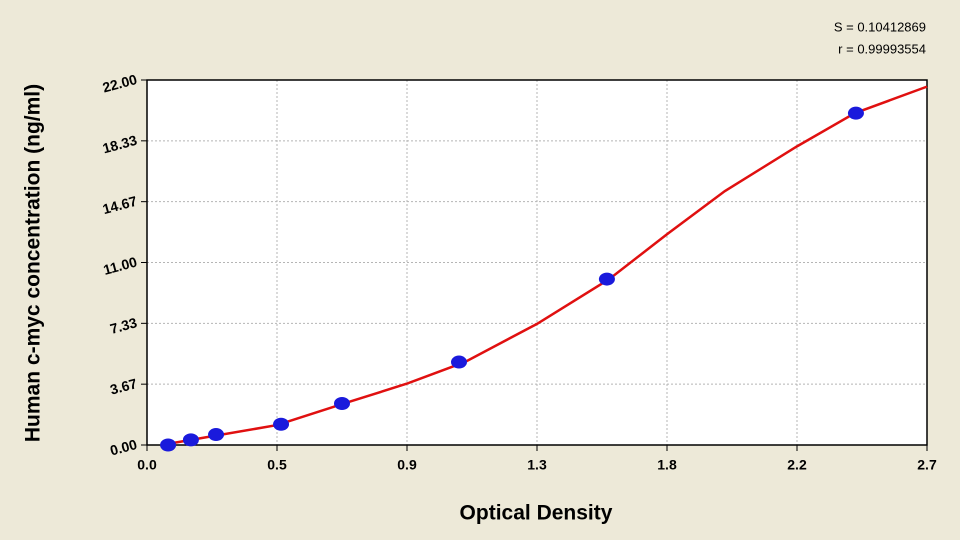 The image size is (960, 540). I want to click on x-tick-label: 0.5, so click(277, 465).